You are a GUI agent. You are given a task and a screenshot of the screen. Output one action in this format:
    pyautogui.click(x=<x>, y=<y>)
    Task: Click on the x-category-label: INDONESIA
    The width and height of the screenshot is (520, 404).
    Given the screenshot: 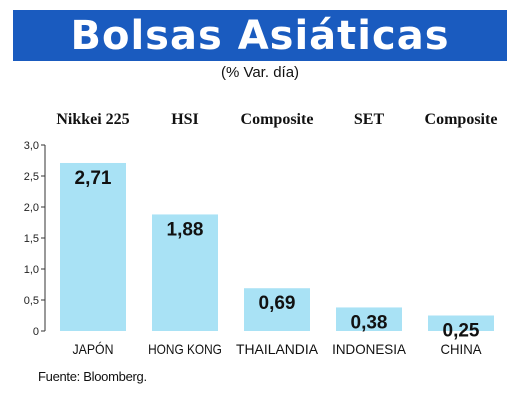 What is the action you would take?
    pyautogui.click(x=369, y=349)
    